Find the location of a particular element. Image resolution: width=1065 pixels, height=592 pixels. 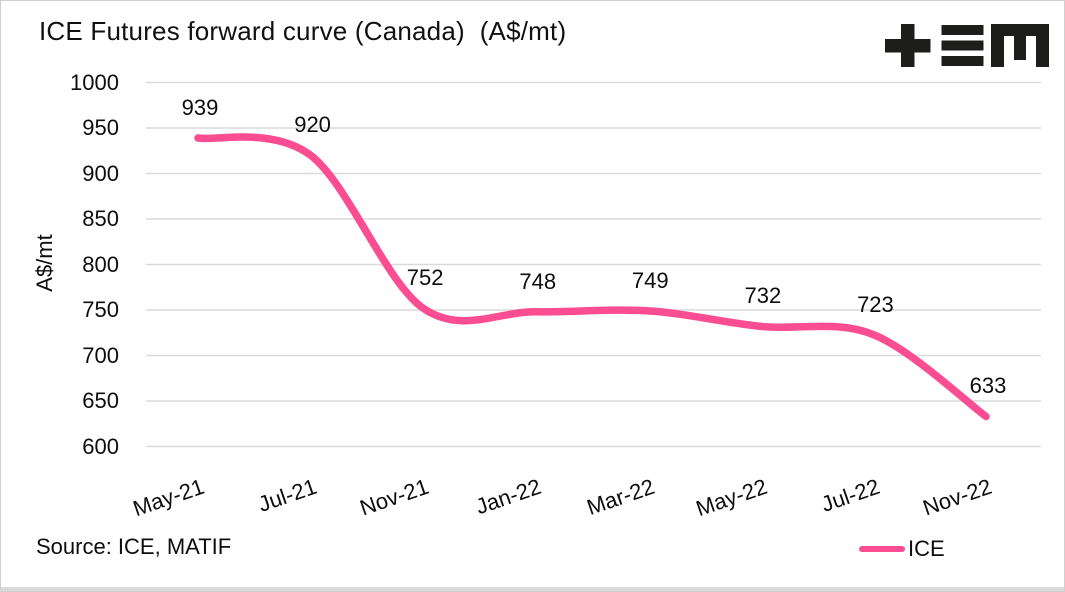

legend-series-label: ICE is located at coordinates (926, 548).